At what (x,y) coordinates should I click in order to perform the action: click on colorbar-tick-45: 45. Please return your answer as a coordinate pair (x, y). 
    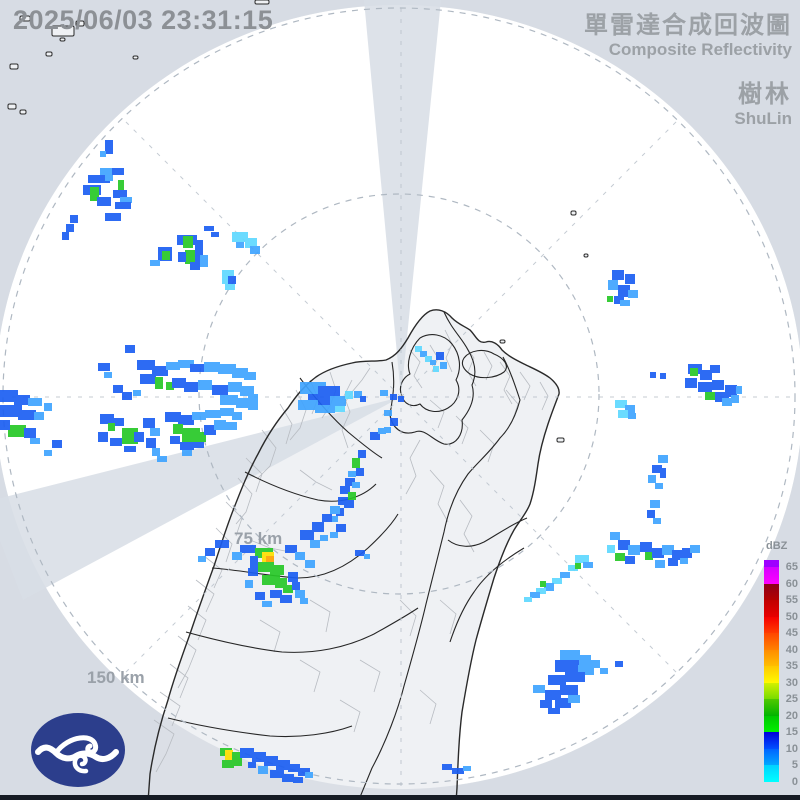
    Looking at the image, I should click on (791, 633).